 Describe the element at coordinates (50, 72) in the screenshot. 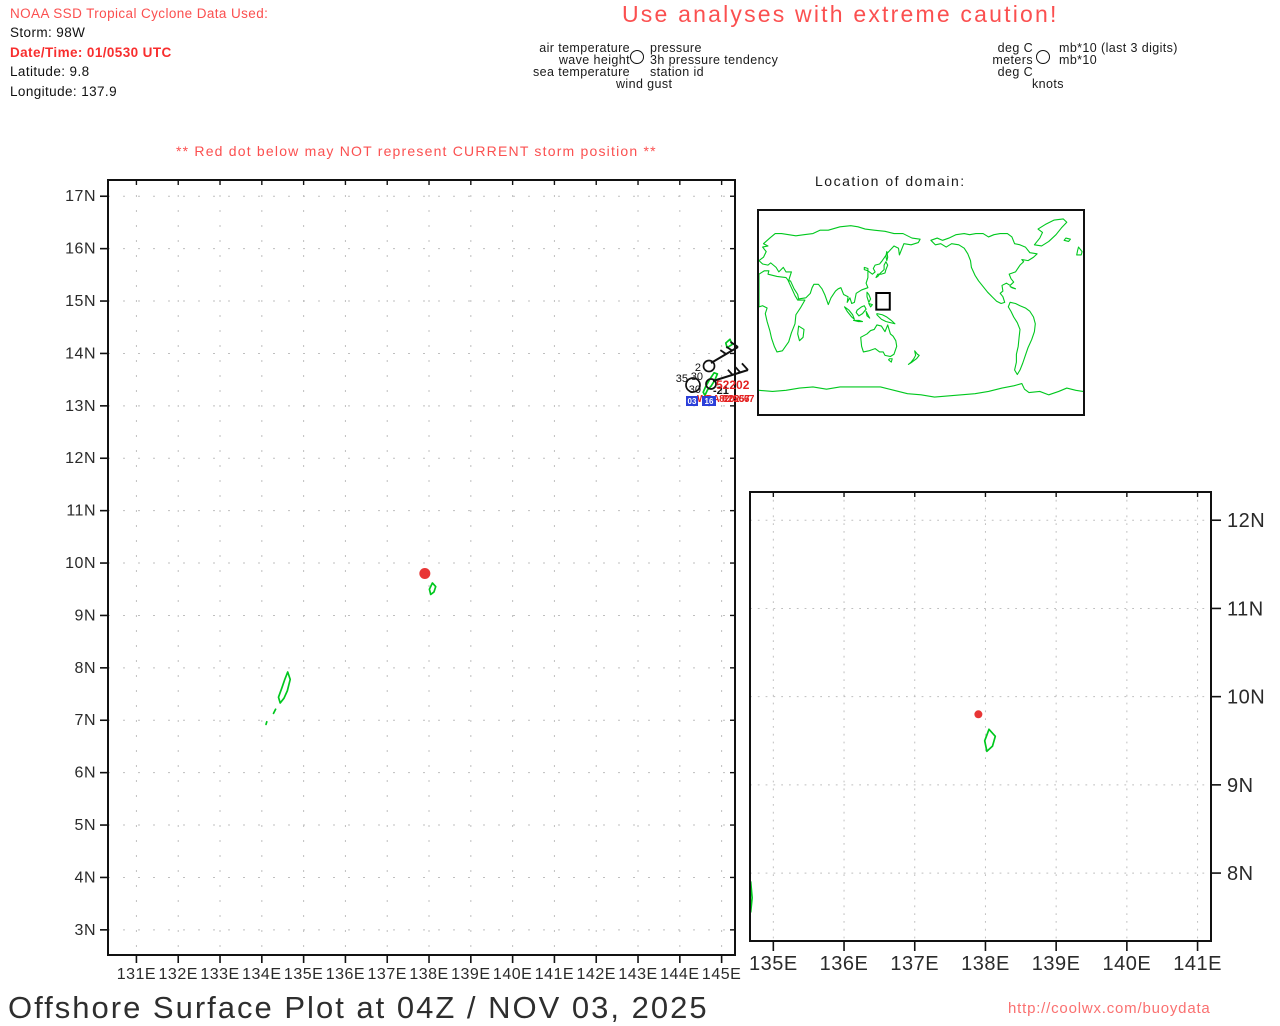

I see `info-line-latitude: Latitude: 9.8` at that location.